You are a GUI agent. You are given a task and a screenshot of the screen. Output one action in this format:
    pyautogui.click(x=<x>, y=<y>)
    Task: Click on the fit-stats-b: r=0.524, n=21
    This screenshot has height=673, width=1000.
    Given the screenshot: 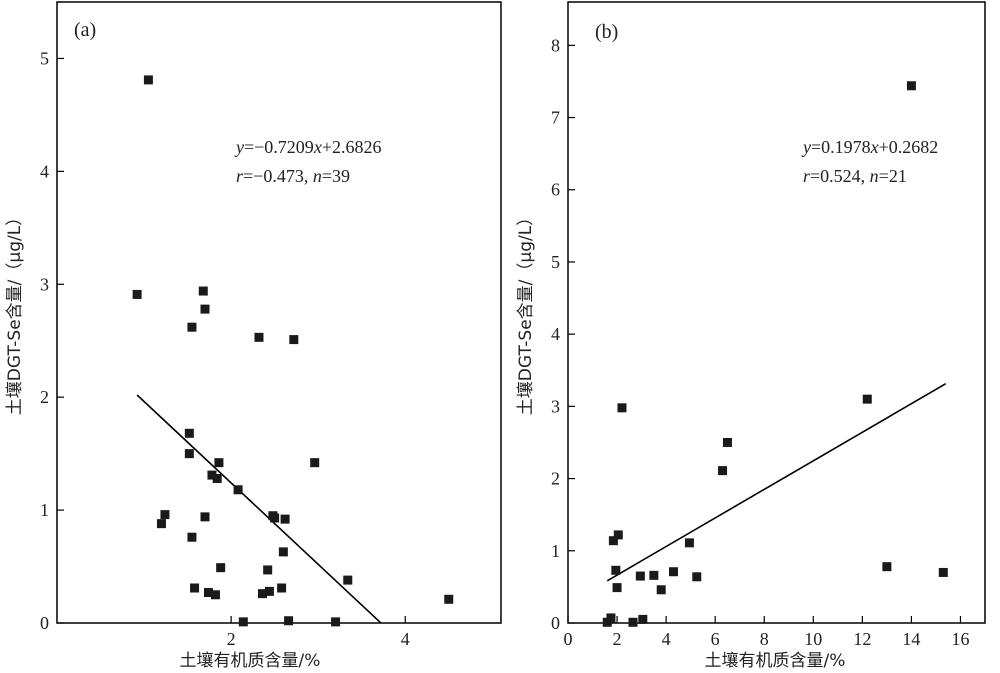 What is the action you would take?
    pyautogui.click(x=855, y=176)
    